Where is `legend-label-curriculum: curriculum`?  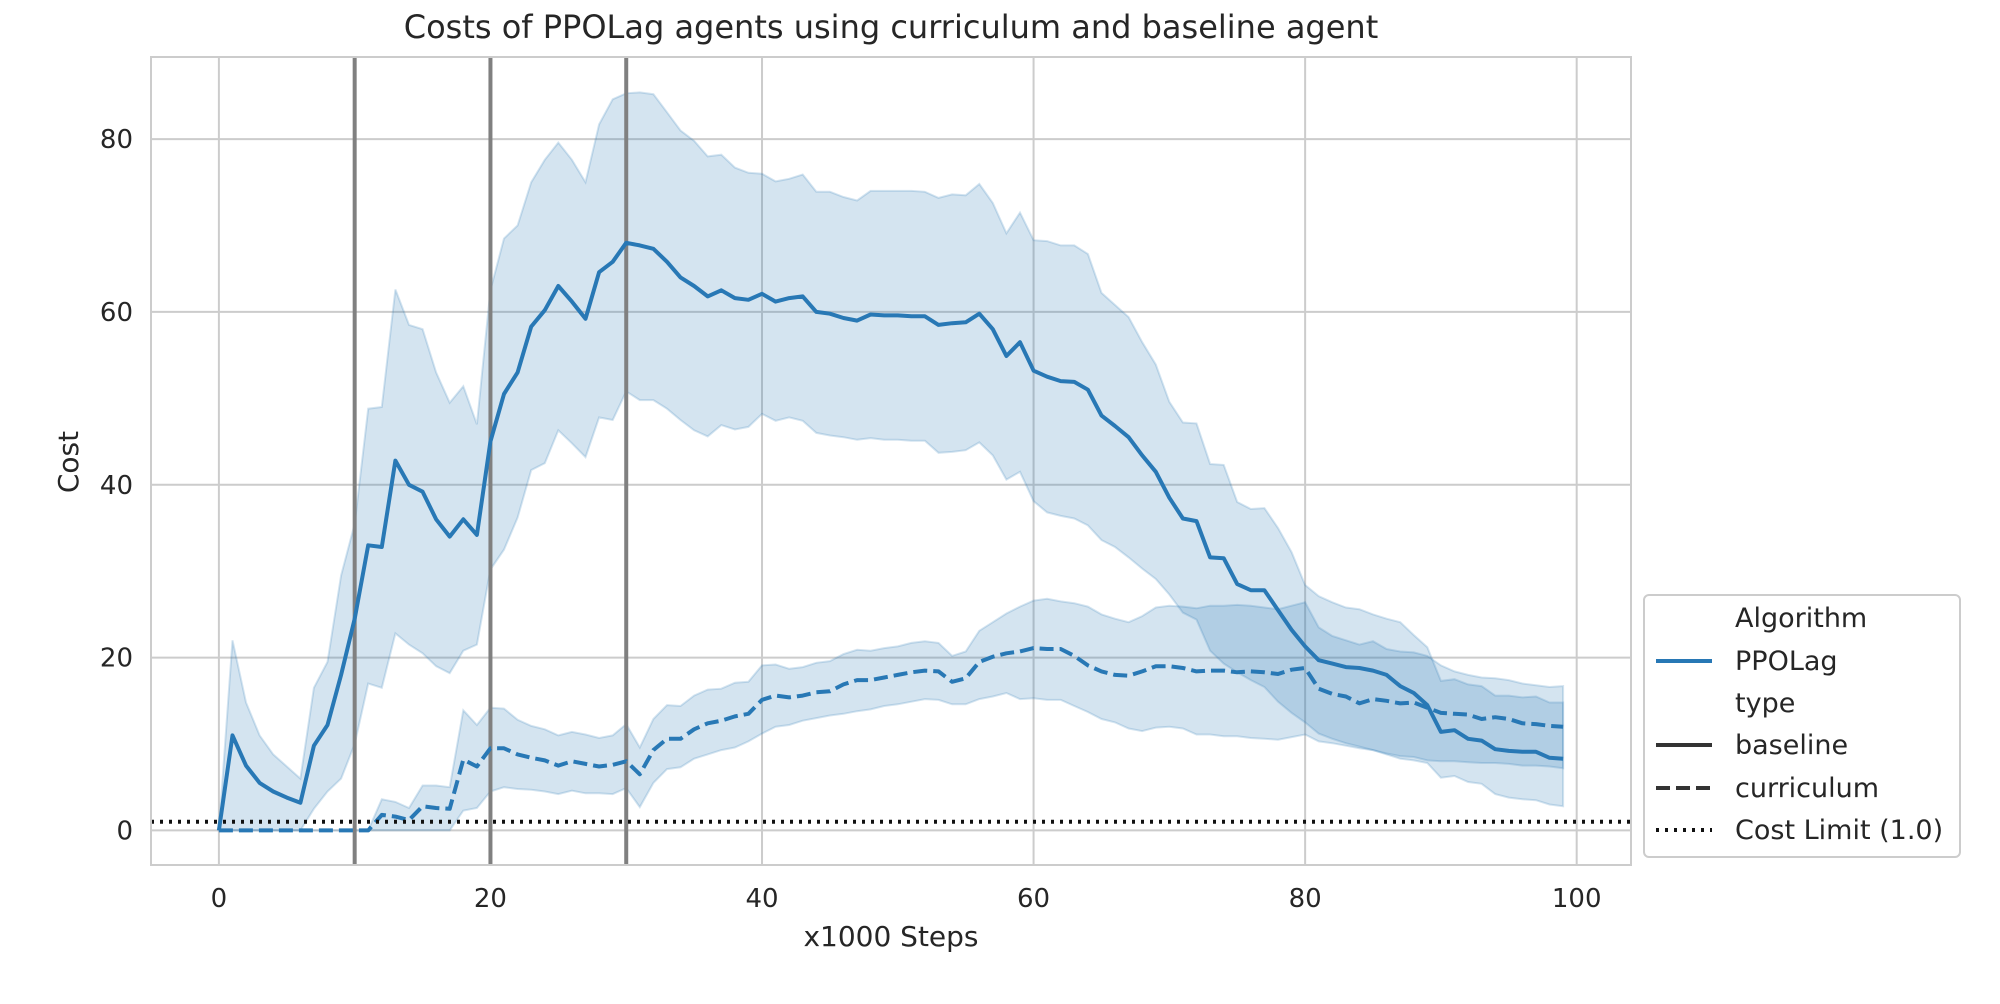
legend-label-curriculum: curriculum is located at coordinates (1807, 788).